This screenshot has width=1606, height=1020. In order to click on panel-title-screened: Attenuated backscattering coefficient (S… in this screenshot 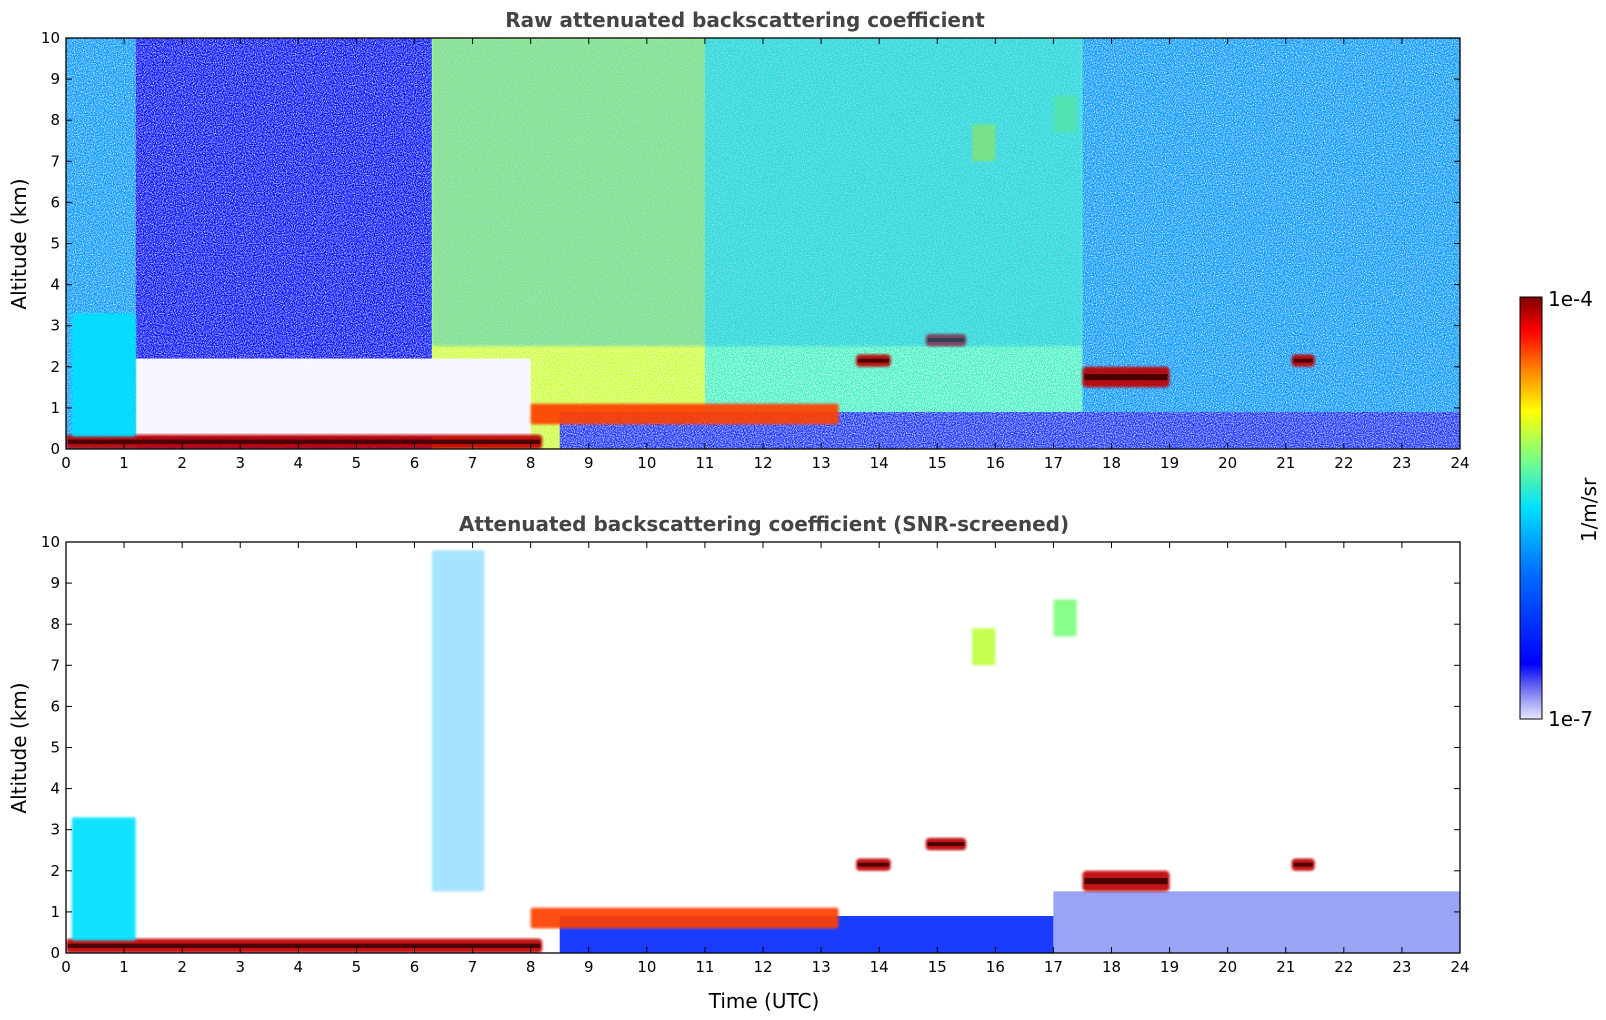, I will do `click(764, 524)`.